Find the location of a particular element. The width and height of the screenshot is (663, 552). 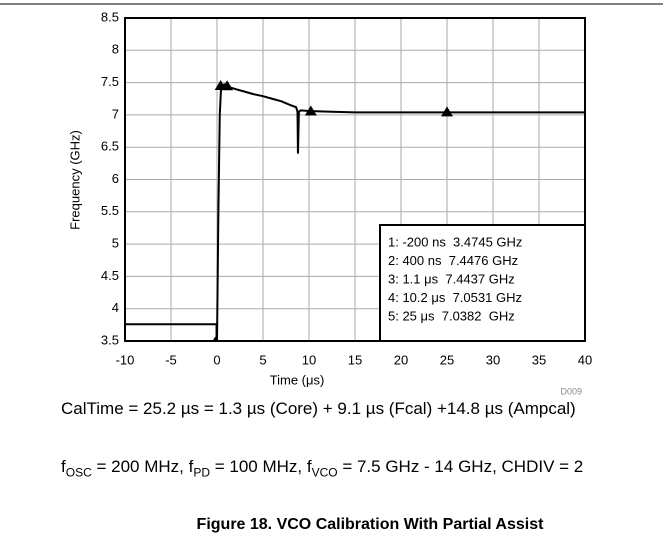

subscript: PD is located at coordinates (201, 472).